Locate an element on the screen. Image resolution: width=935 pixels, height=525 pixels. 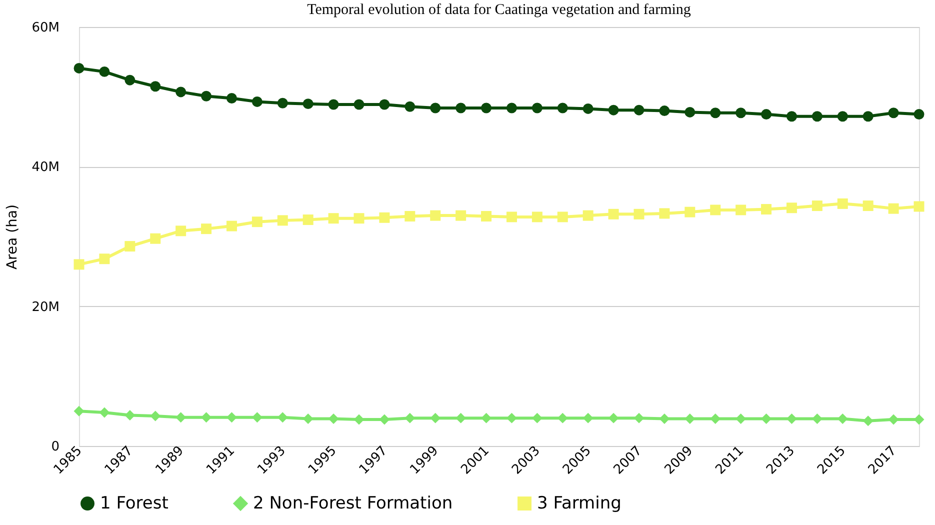
y-tick-label: 60M is located at coordinates (46, 28).